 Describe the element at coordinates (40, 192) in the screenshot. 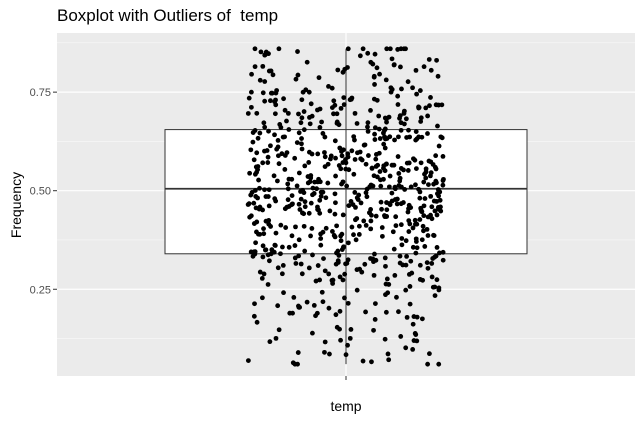

I see `y-tick-label-1: 0.50` at that location.